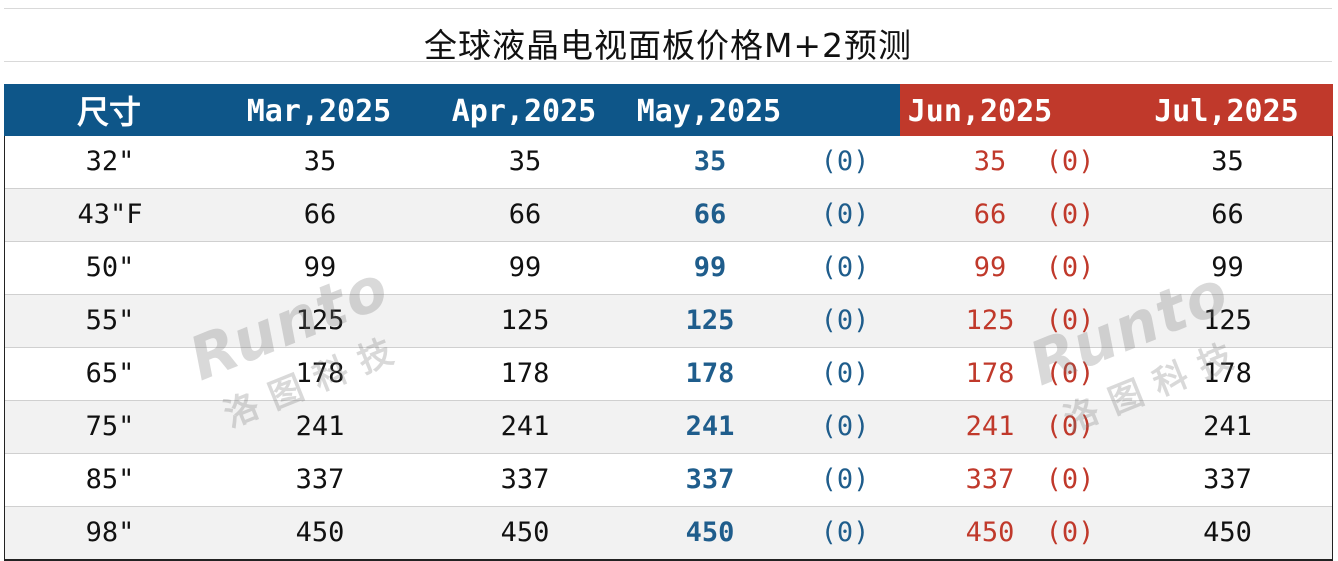 This screenshot has width=1338, height=561. Describe the element at coordinates (320, 214) in the screenshot. I see `cell-mar: 66` at that location.